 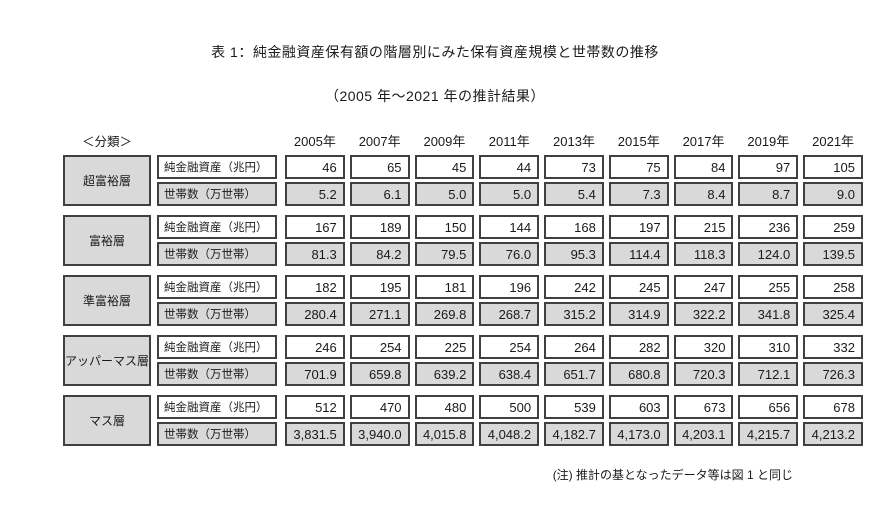 What do you see at coordinates (833, 194) in the screenshot?
I see `household-value-cell: 9.0` at bounding box center [833, 194].